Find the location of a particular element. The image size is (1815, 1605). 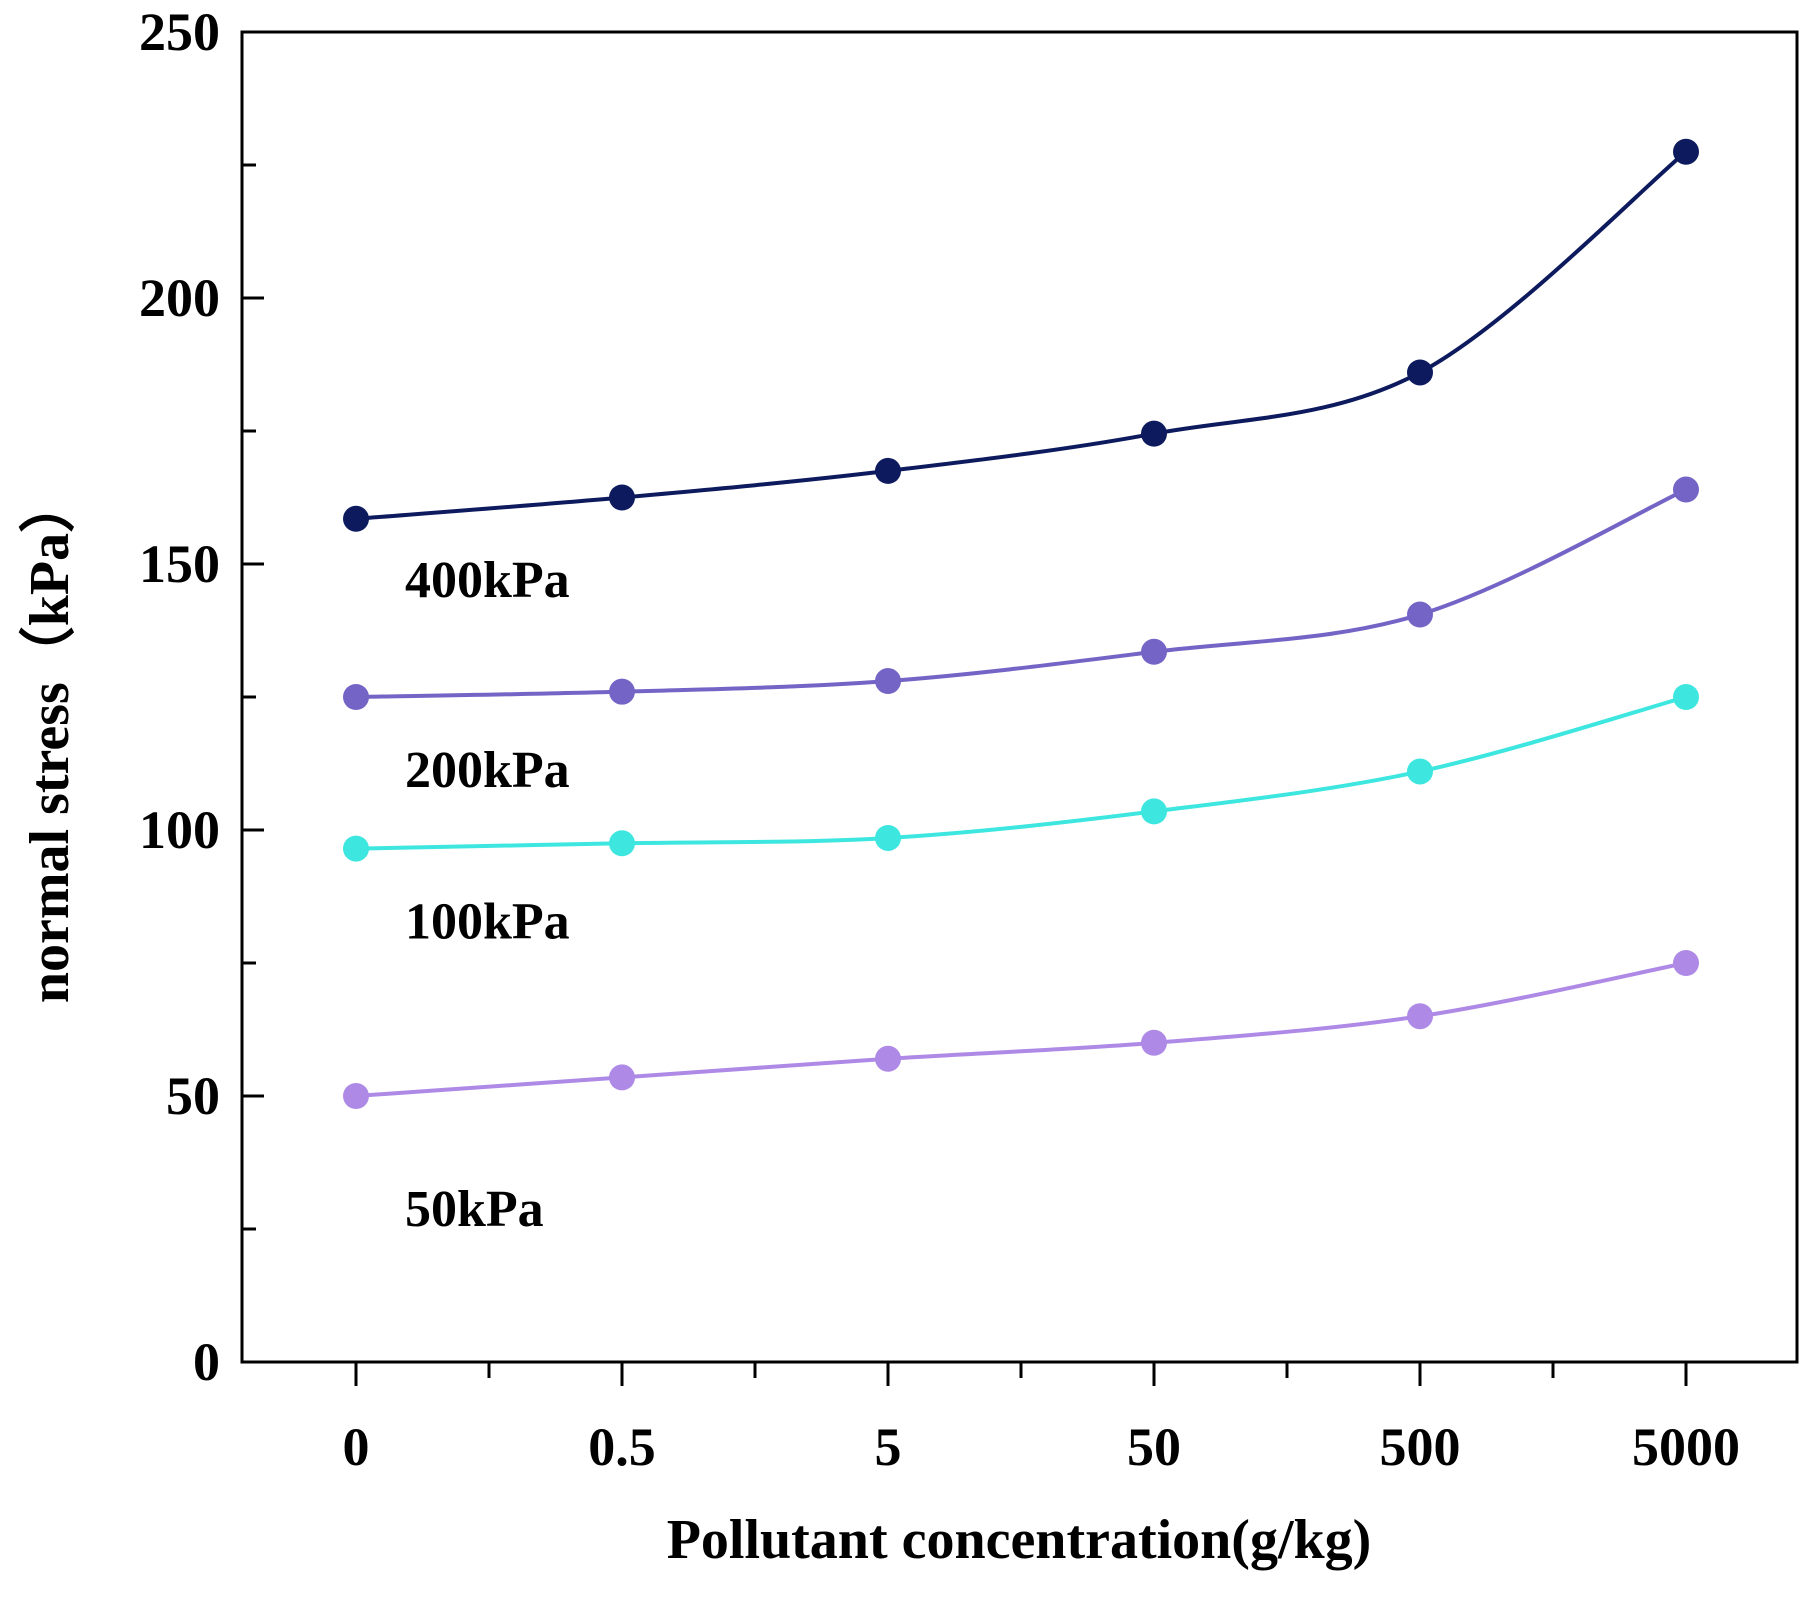

y-tick-label: 0 is located at coordinates (206, 1362).